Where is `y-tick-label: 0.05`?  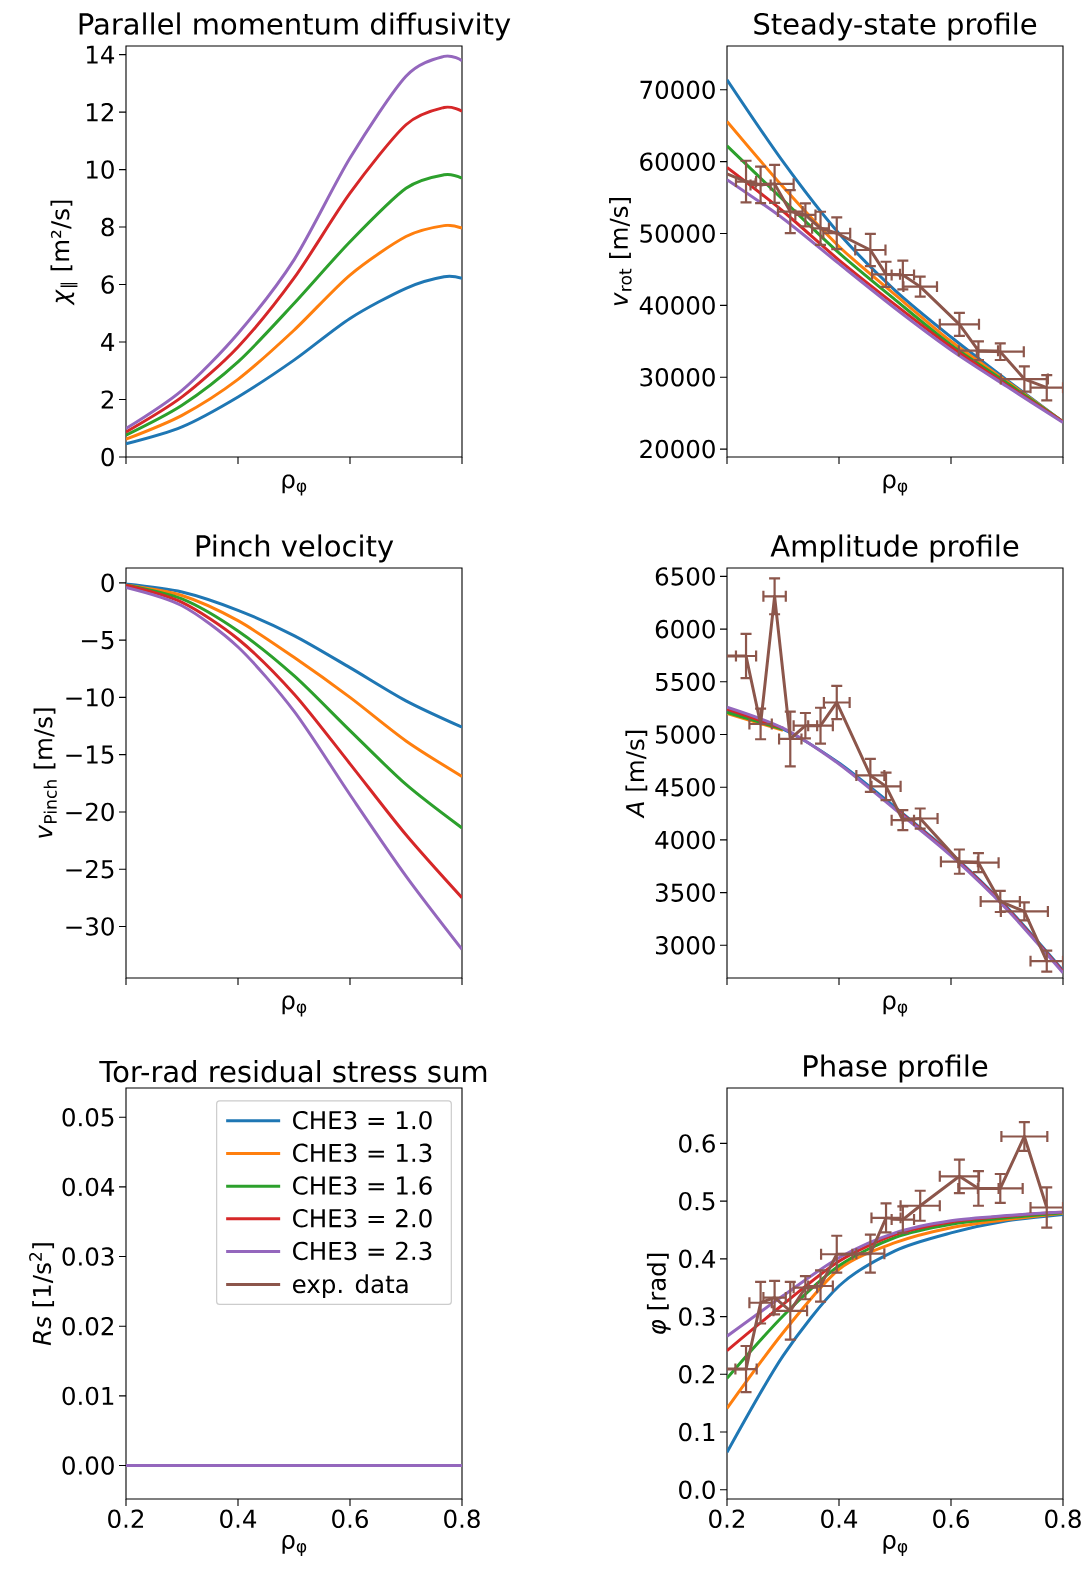
y-tick-label: 0.05 is located at coordinates (88, 1117).